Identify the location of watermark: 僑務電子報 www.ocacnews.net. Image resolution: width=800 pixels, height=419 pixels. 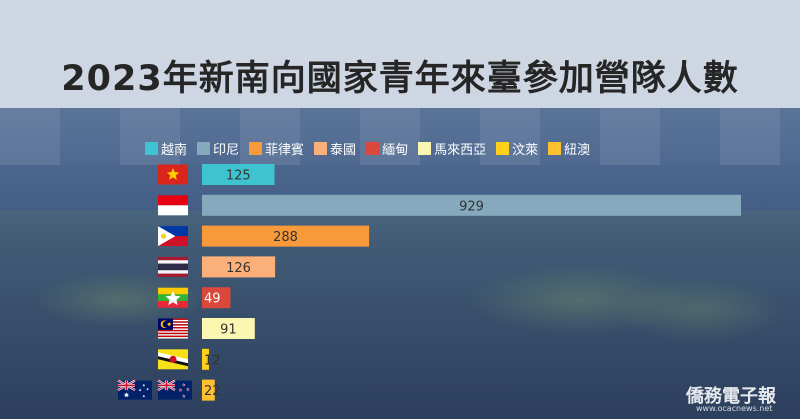
(741, 399).